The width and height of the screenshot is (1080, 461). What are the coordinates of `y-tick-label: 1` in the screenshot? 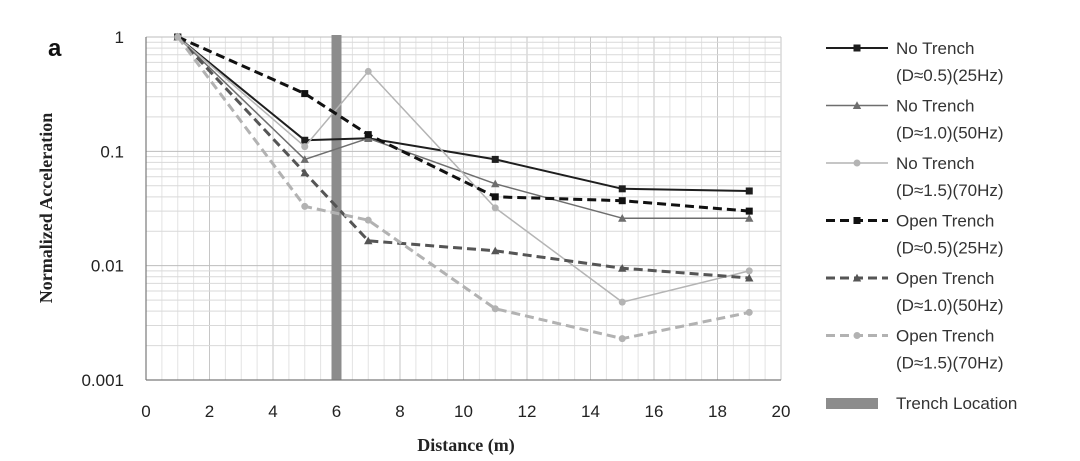 It's located at (119, 37).